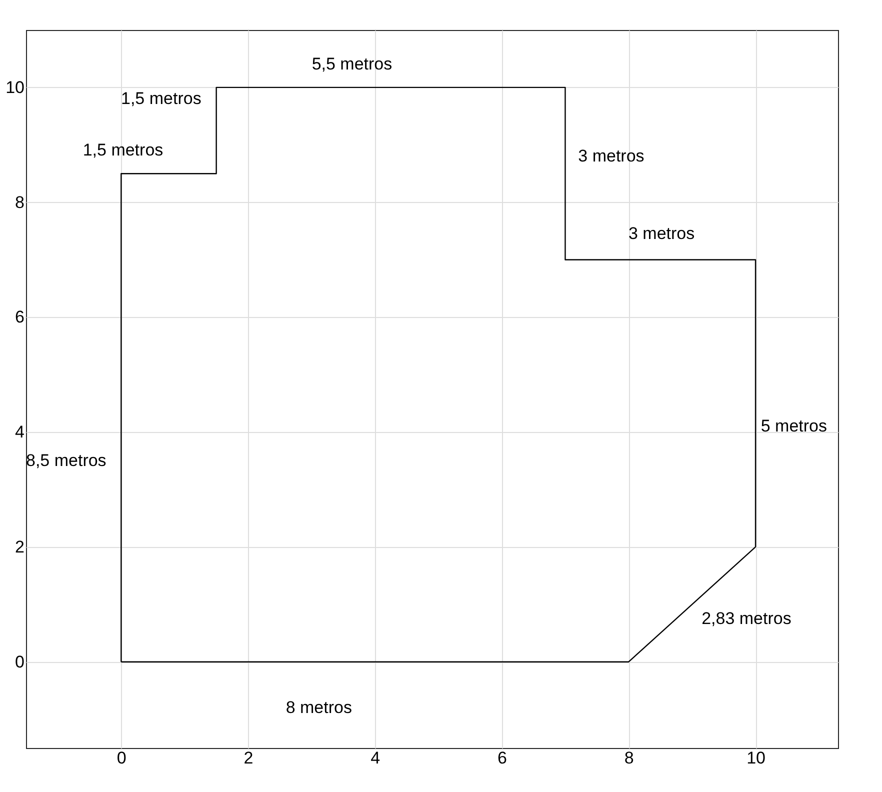 The image size is (882, 792). What do you see at coordinates (19, 432) in the screenshot?
I see `y-tick-label: 4` at bounding box center [19, 432].